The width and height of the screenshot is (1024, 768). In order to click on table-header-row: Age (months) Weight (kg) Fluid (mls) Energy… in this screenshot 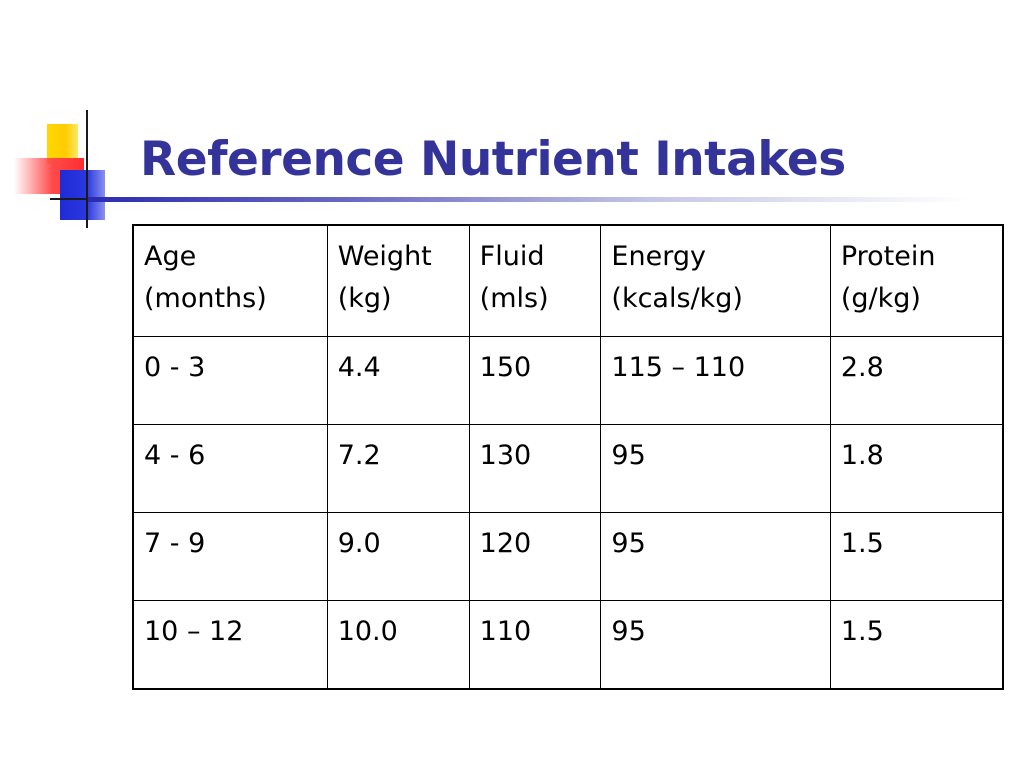, I will do `click(568, 280)`.